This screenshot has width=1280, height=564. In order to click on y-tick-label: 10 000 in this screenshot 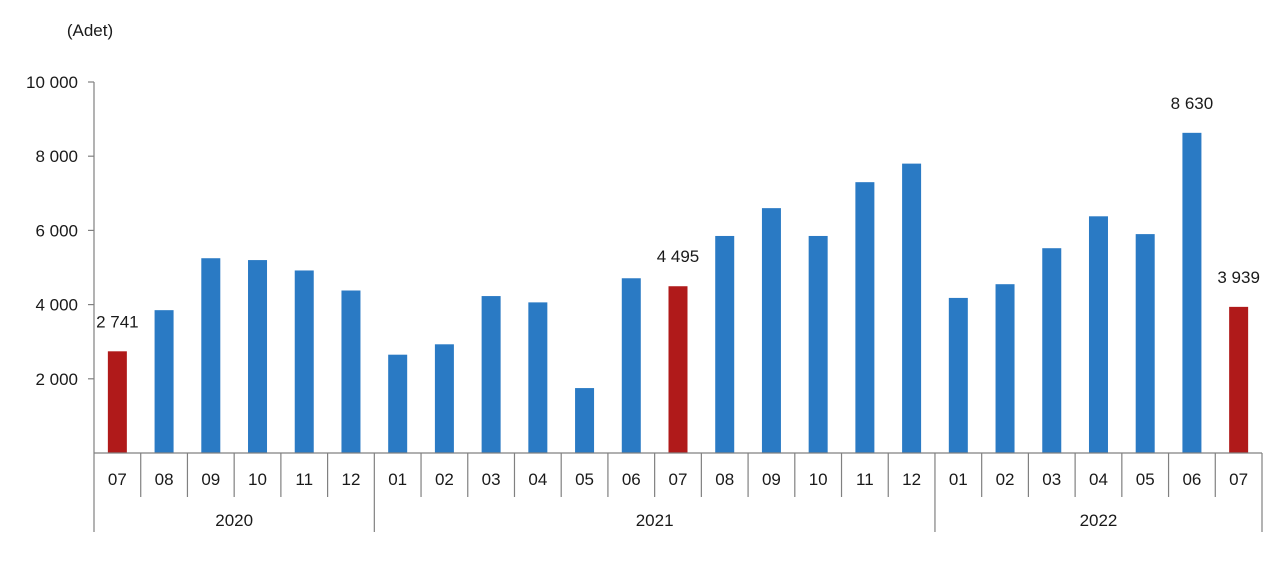, I will do `click(52, 82)`.